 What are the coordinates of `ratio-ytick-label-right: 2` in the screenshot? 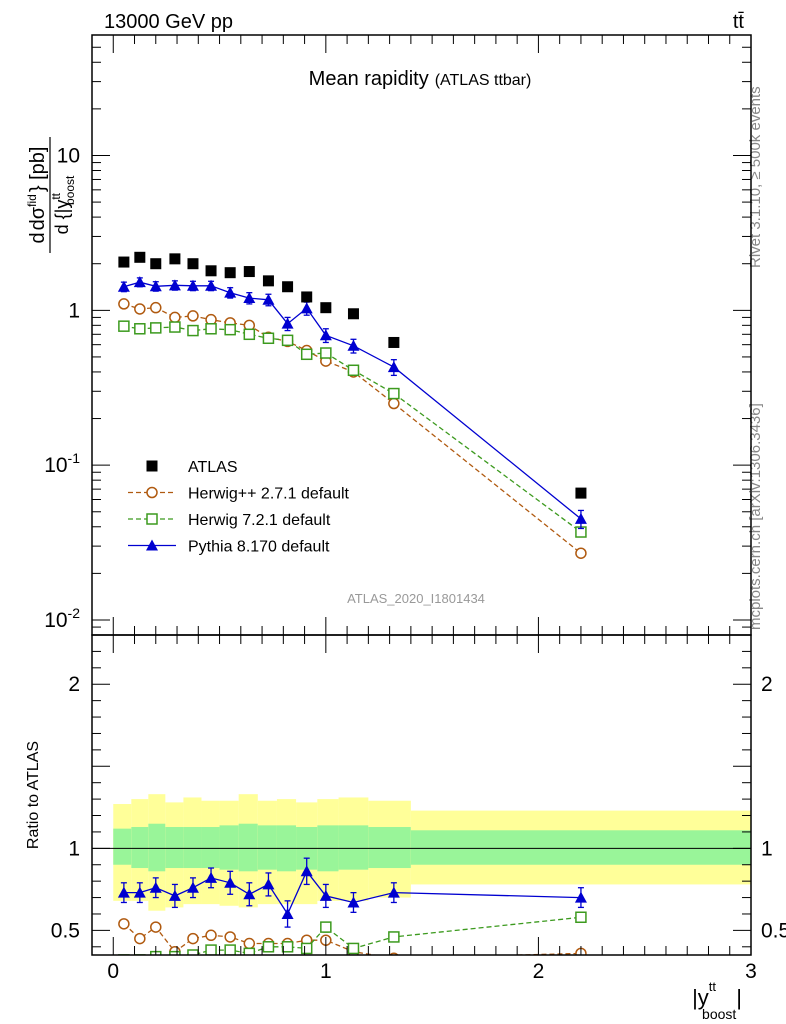 It's located at (767, 684).